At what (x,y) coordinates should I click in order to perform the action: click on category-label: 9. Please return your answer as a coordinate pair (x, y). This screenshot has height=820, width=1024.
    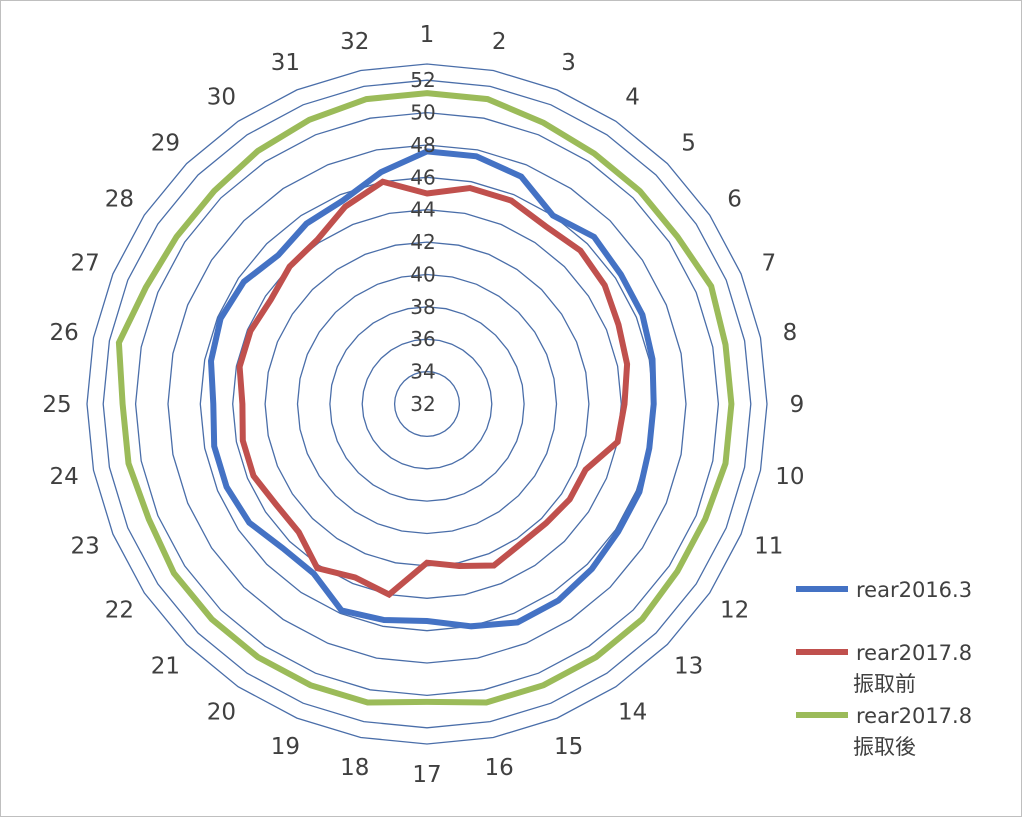
    Looking at the image, I should click on (797, 405).